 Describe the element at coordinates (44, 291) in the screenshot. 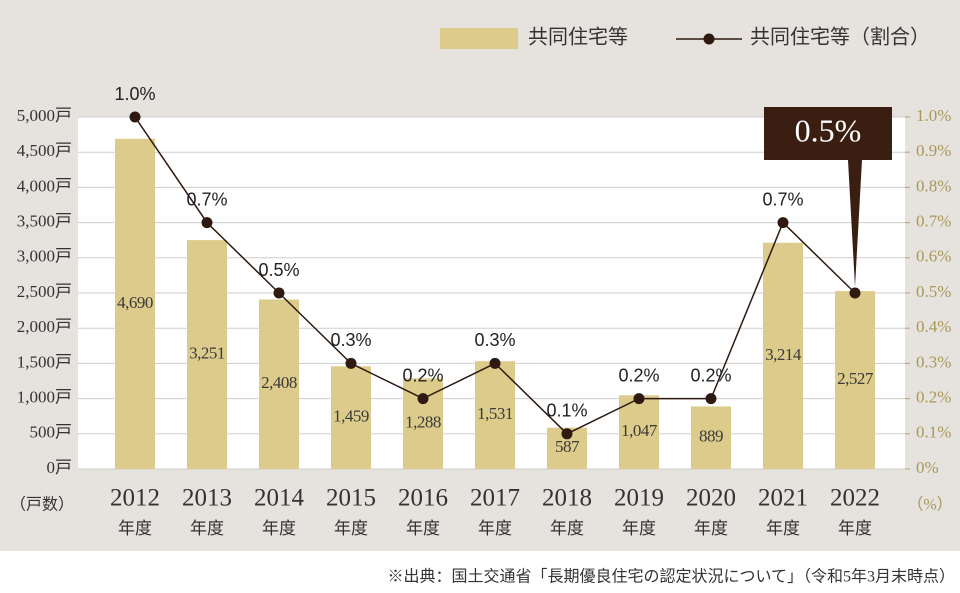

I see `y-tick-label: 2,500戸` at that location.